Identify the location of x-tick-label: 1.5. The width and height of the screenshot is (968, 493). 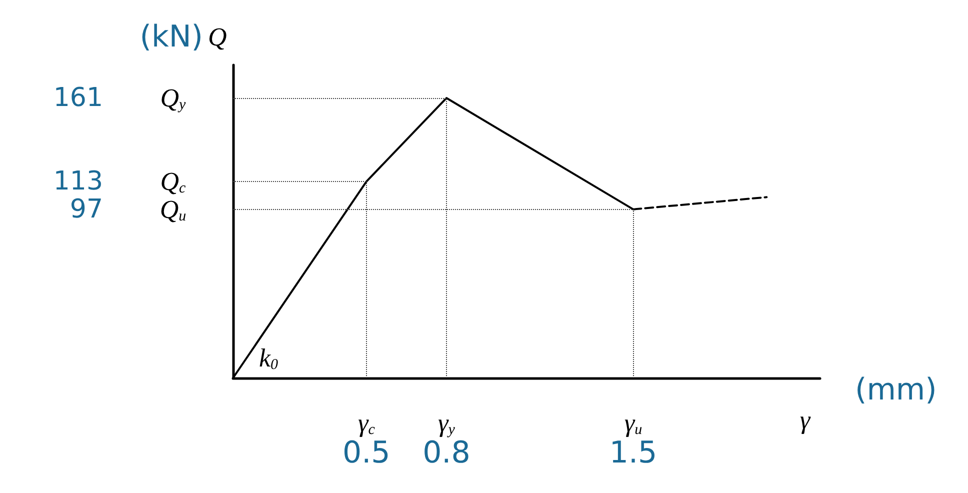
(633, 453).